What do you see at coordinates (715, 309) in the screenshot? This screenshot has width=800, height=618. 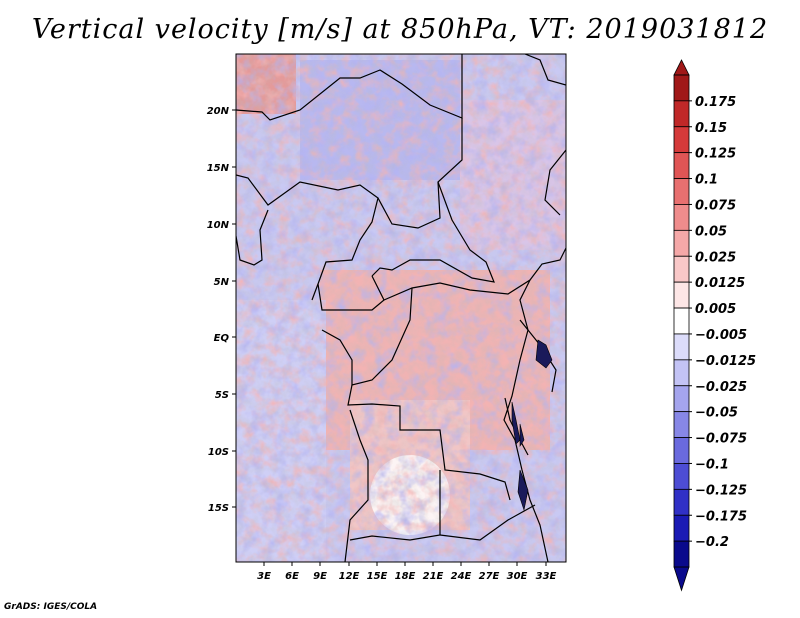 I see `colorbar-label: 0.005` at bounding box center [715, 309].